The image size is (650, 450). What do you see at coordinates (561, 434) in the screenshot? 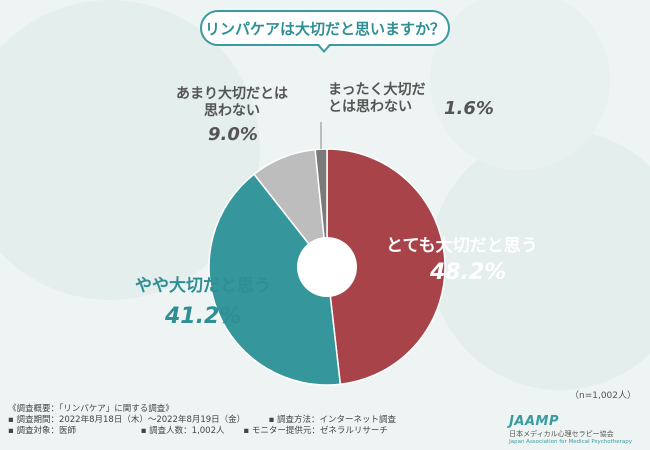
I see `logo-name-jp: 日本メディカル心理セラピー協会` at bounding box center [561, 434].